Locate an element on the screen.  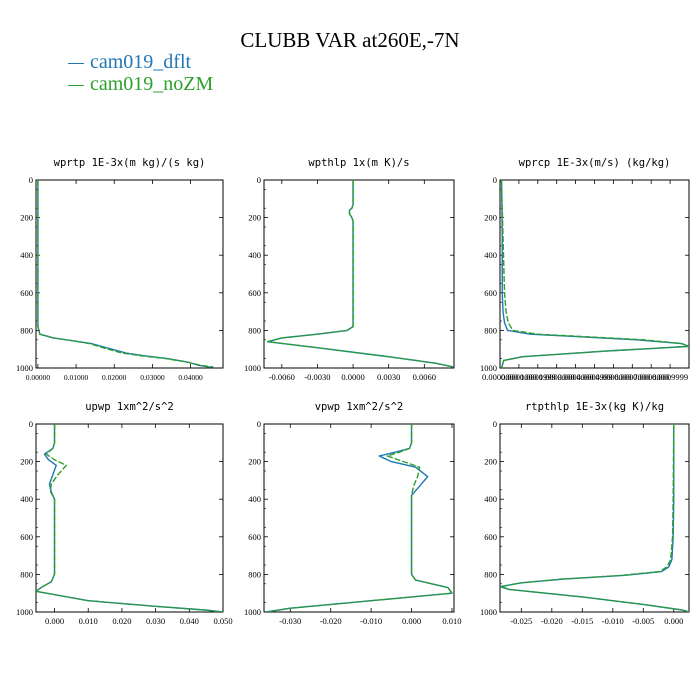
legend-label-dflt: cam019_dflt is located at coordinates (141, 62).